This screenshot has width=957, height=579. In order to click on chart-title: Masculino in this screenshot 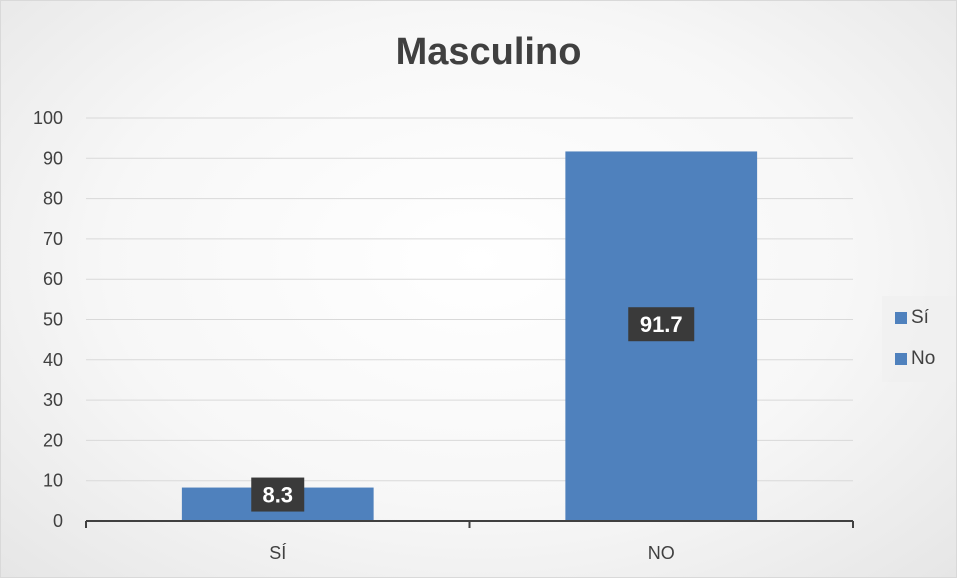, I will do `click(488, 52)`.